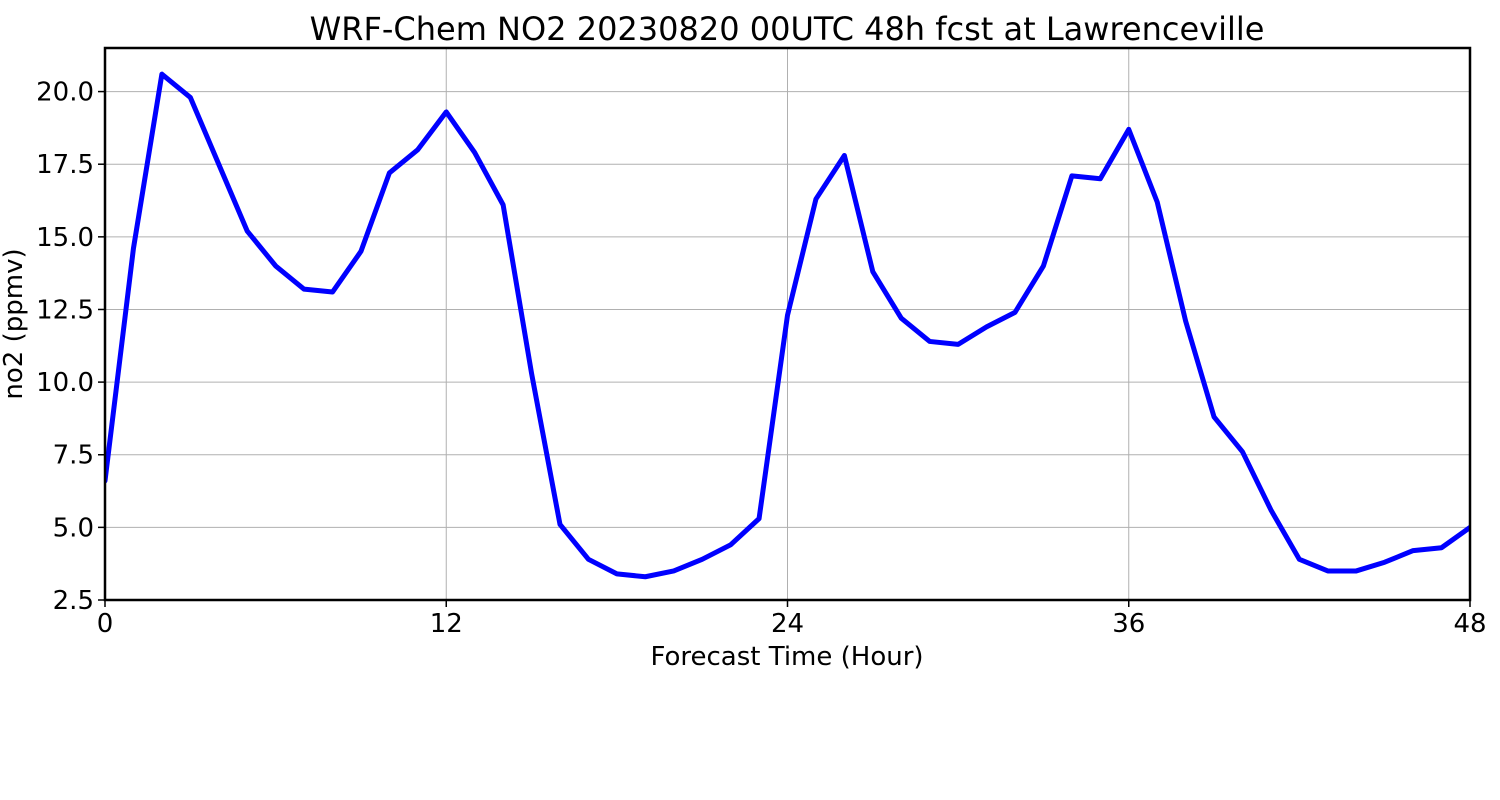  I want to click on y-tick-label: 10.0, so click(65, 383).